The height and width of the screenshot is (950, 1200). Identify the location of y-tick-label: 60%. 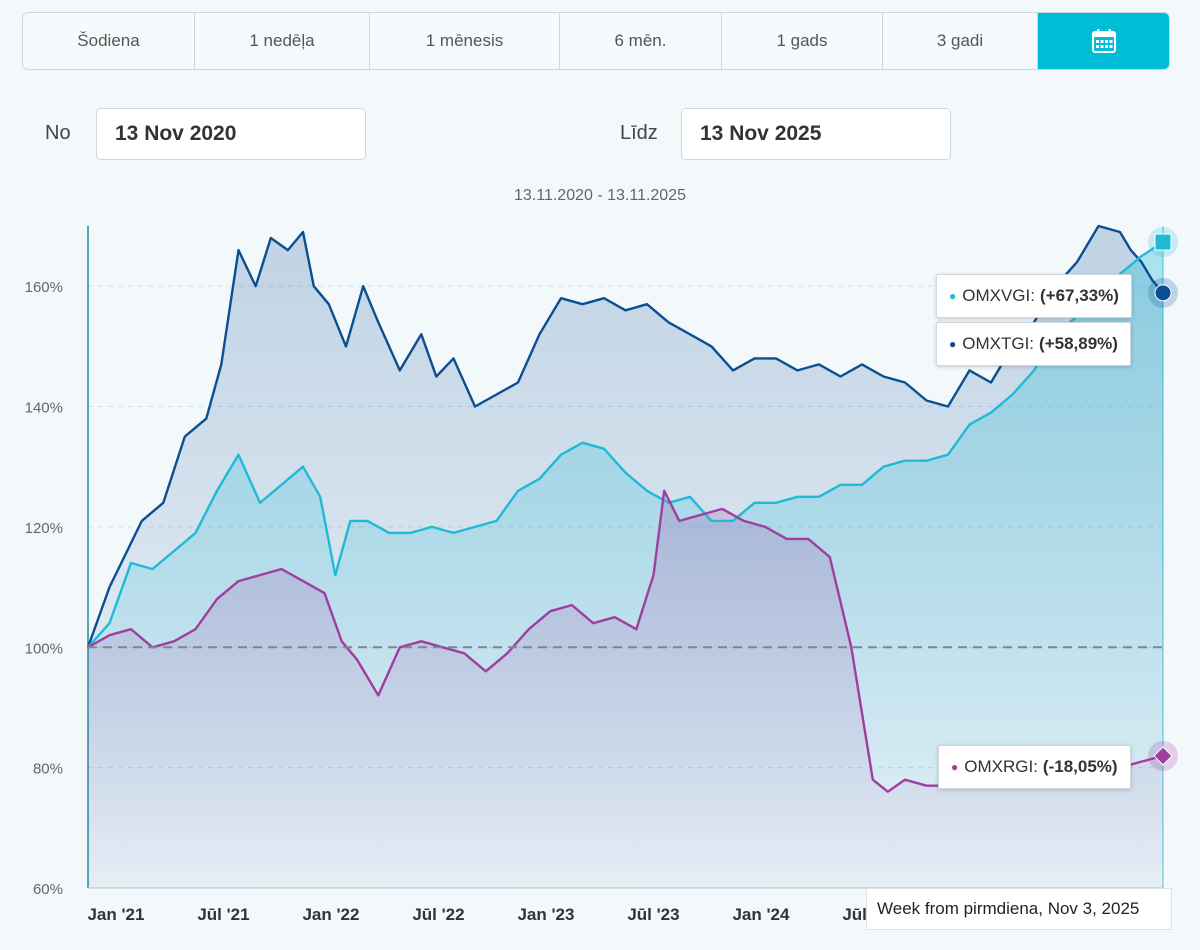
(48, 889).